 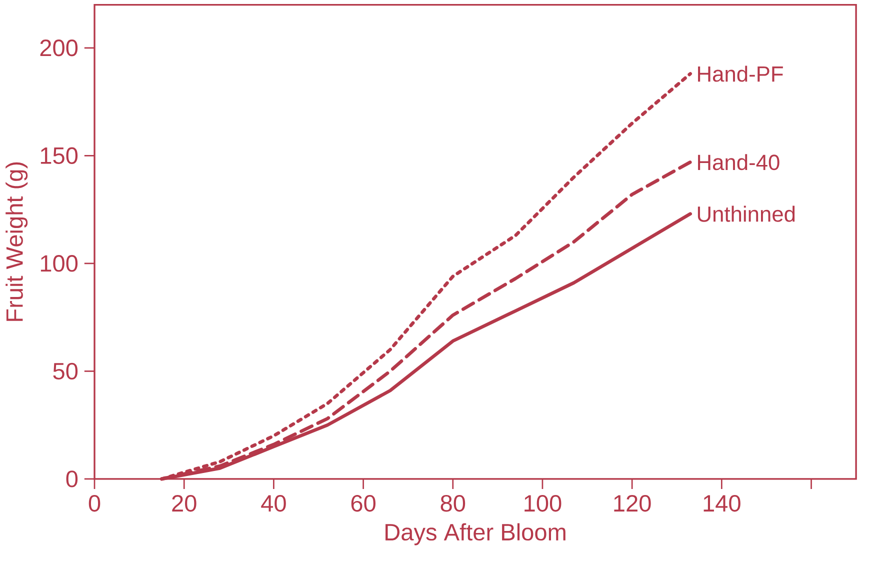 I want to click on x-tick-label: 80, so click(x=453, y=503).